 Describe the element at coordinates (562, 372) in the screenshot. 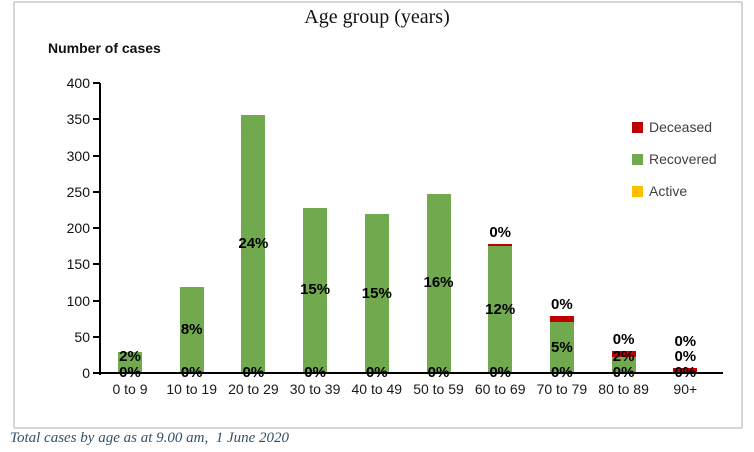

I see `label-active-70-to-79: 0%` at that location.